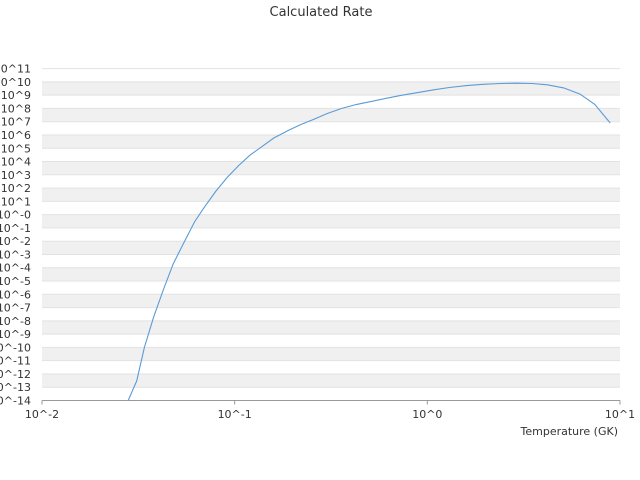 This screenshot has height=480, width=640. What do you see at coordinates (16, 175) in the screenshot?
I see `y-tick-label: 10^3` at bounding box center [16, 175].